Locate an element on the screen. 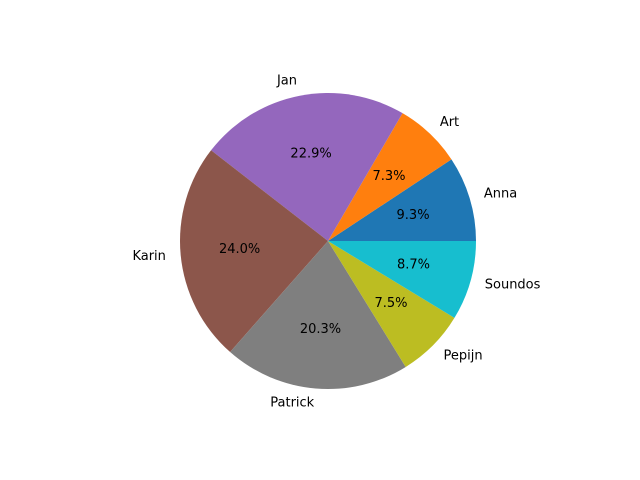 The image size is (640, 480). slice-label-anna: Anna is located at coordinates (500, 194).